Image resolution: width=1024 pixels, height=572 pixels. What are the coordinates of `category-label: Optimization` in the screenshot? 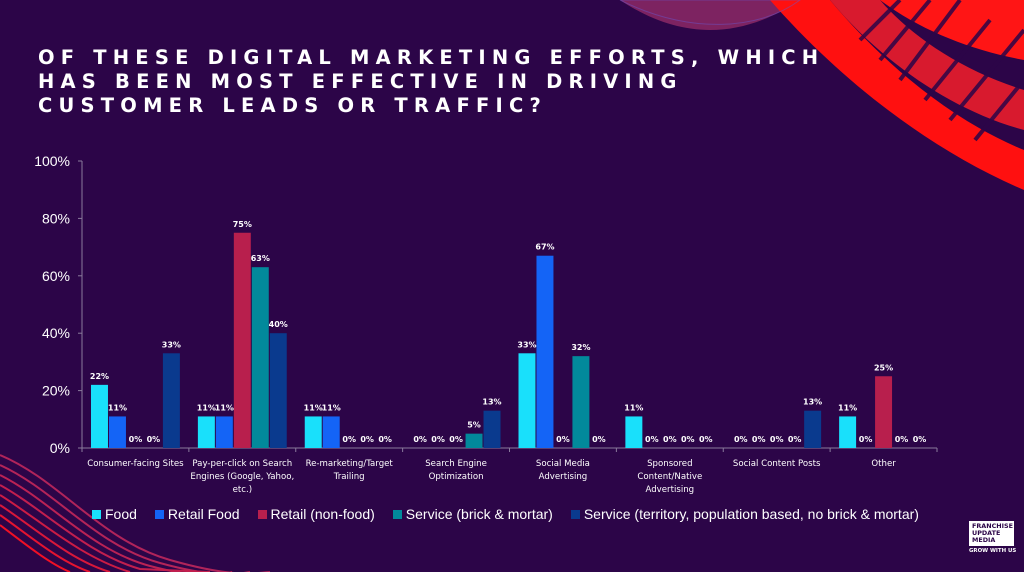 It's located at (456, 477).